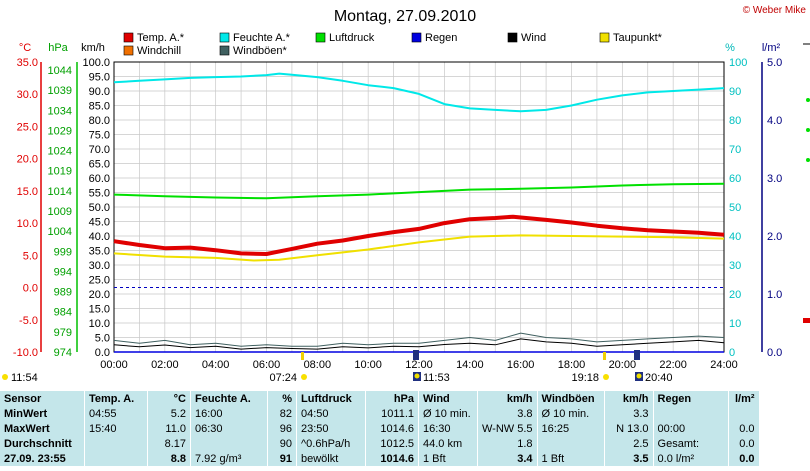 The image size is (810, 471). What do you see at coordinates (99, 266) in the screenshot?
I see `wind-tick-label: 30.0` at bounding box center [99, 266].